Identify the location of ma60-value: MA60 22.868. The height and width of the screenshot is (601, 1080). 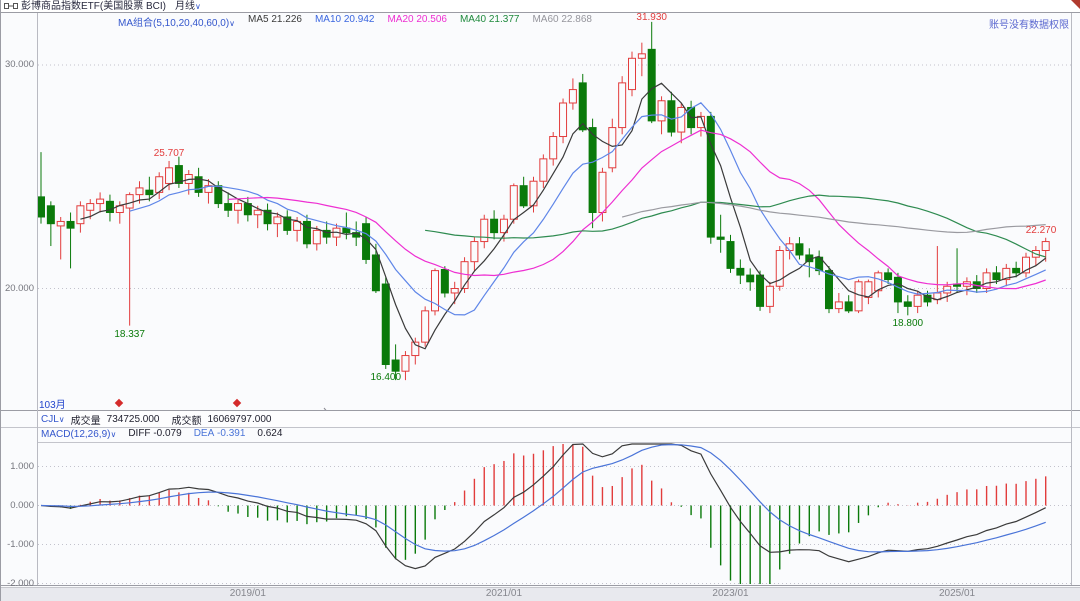
(562, 19).